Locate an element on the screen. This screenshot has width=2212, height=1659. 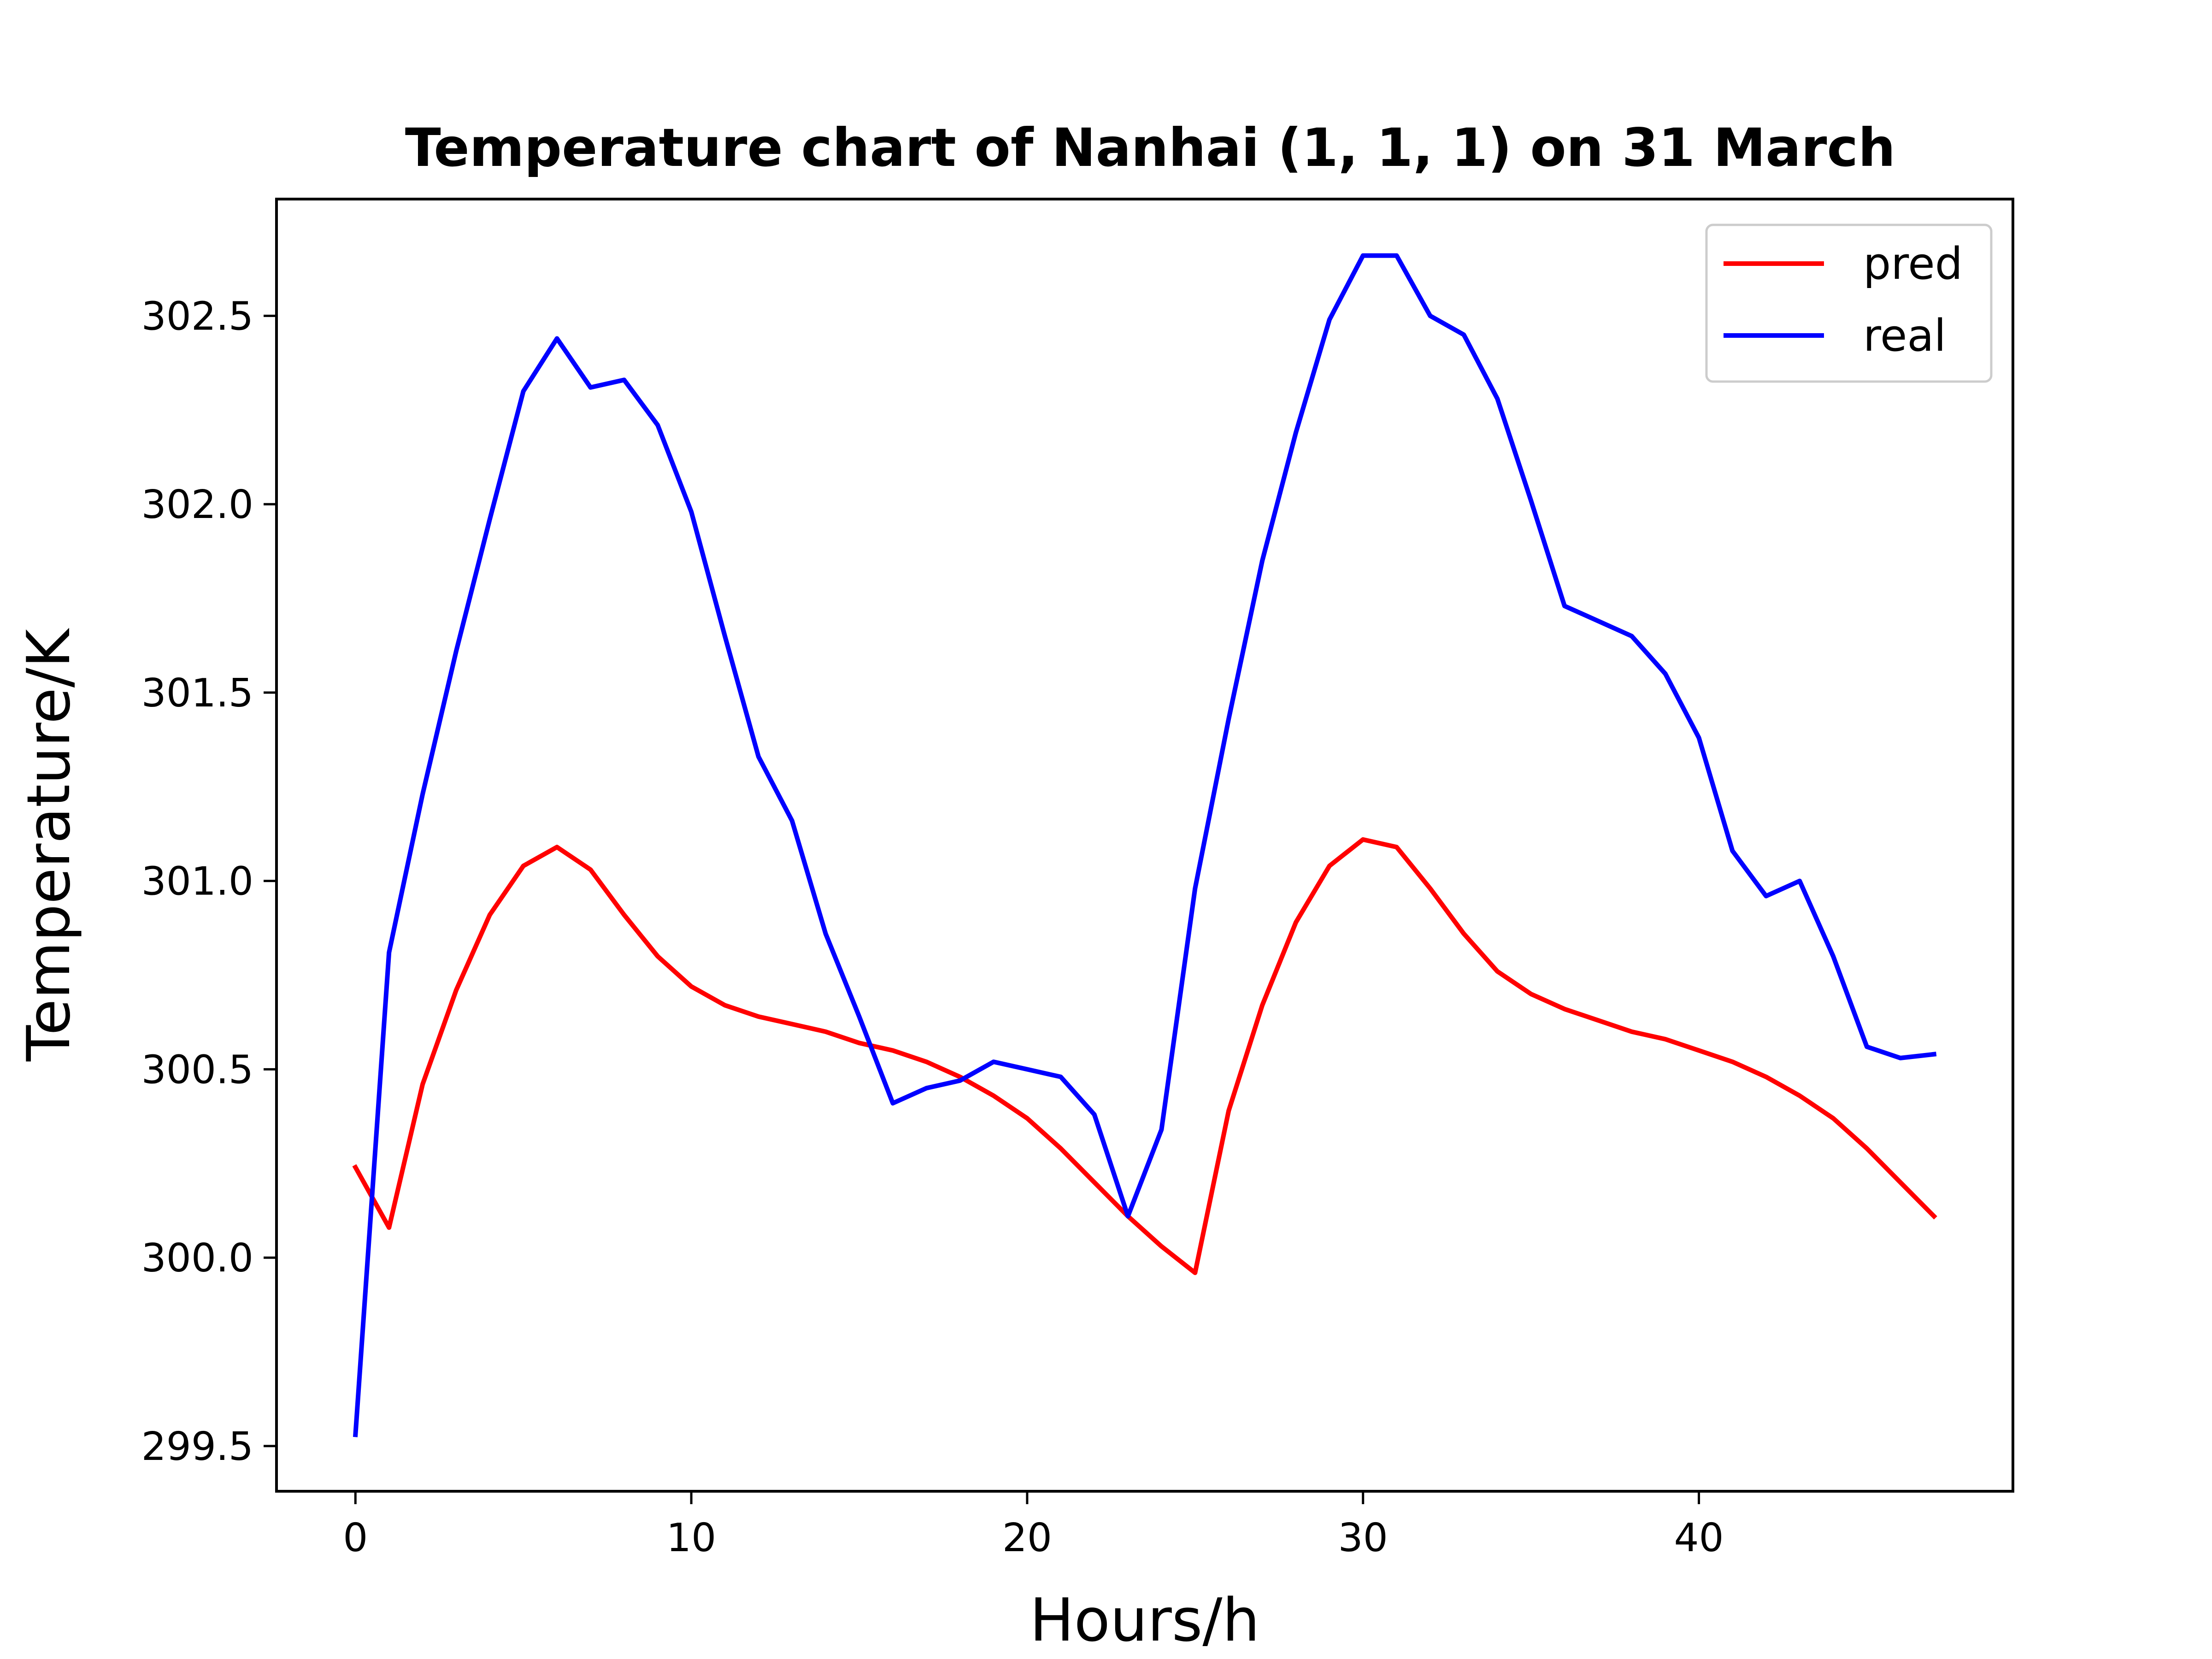
y-tick-label: 301.5 is located at coordinates (197, 693).